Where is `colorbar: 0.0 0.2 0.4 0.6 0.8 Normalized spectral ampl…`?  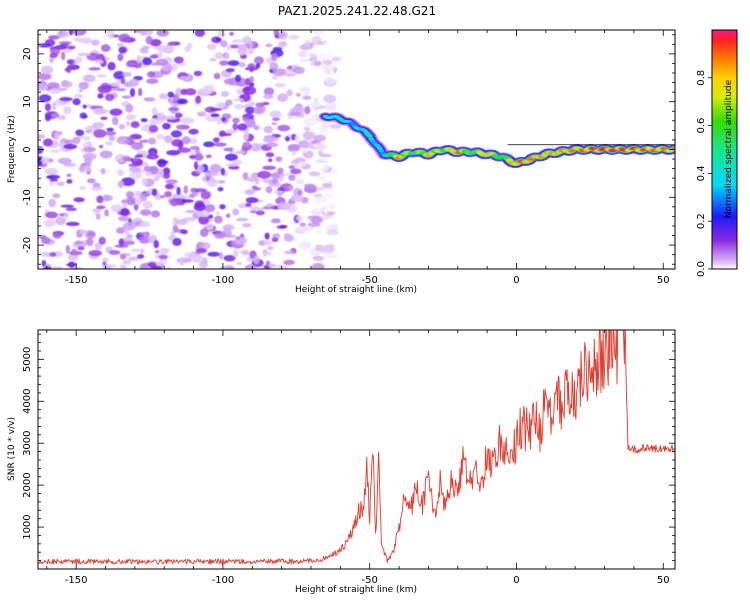
colorbar: 0.0 0.2 0.4 0.6 0.8 Normalized spectral ampl… is located at coordinates (717, 153).